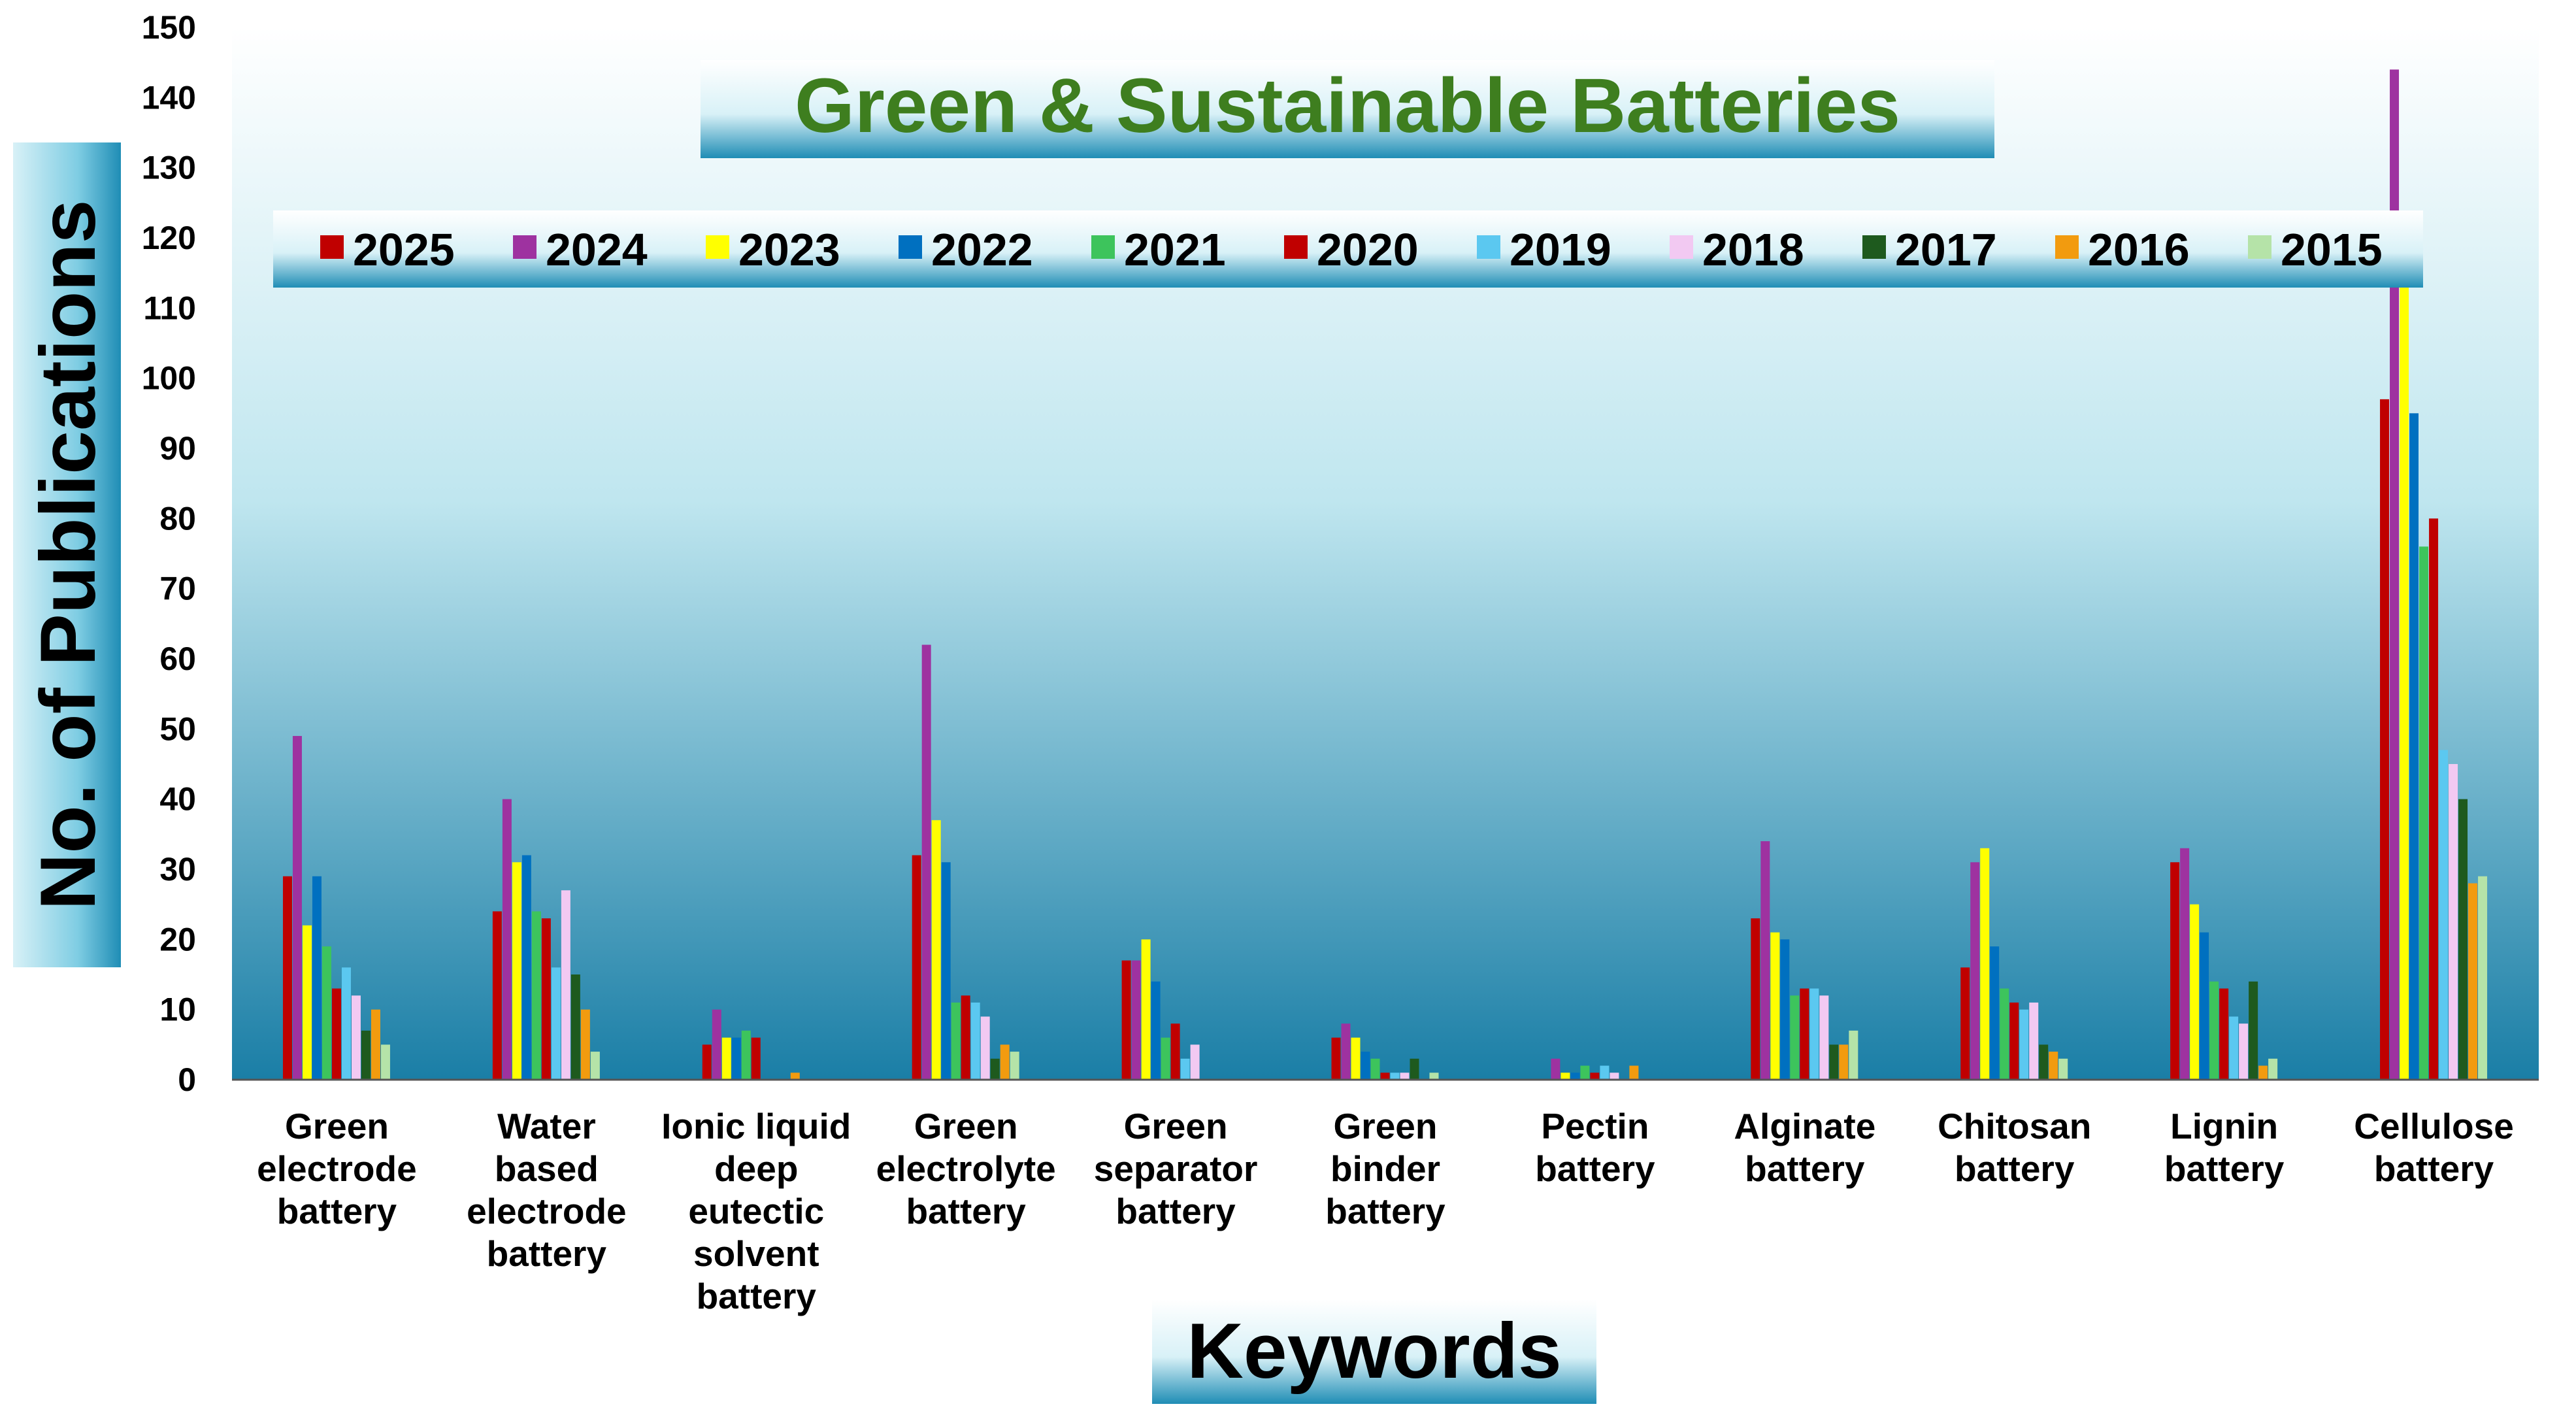  Describe the element at coordinates (966, 249) in the screenshot. I see `legend-item: 2022` at that location.